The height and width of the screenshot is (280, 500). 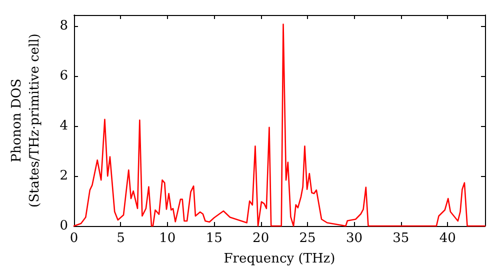 What do you see at coordinates (167, 238) in the screenshot?
I see `x-tick-label: 10` at bounding box center [167, 238].